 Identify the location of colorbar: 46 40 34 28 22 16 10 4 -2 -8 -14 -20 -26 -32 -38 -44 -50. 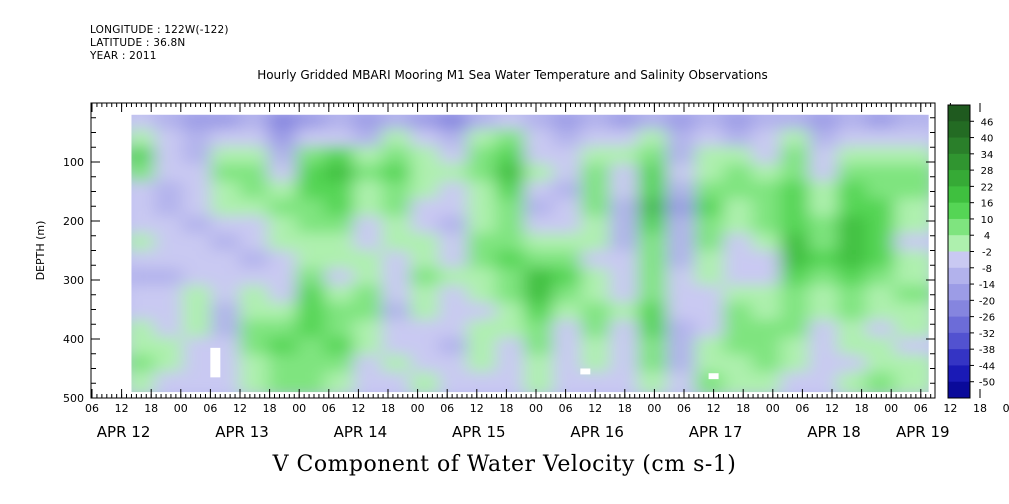
(971, 251).